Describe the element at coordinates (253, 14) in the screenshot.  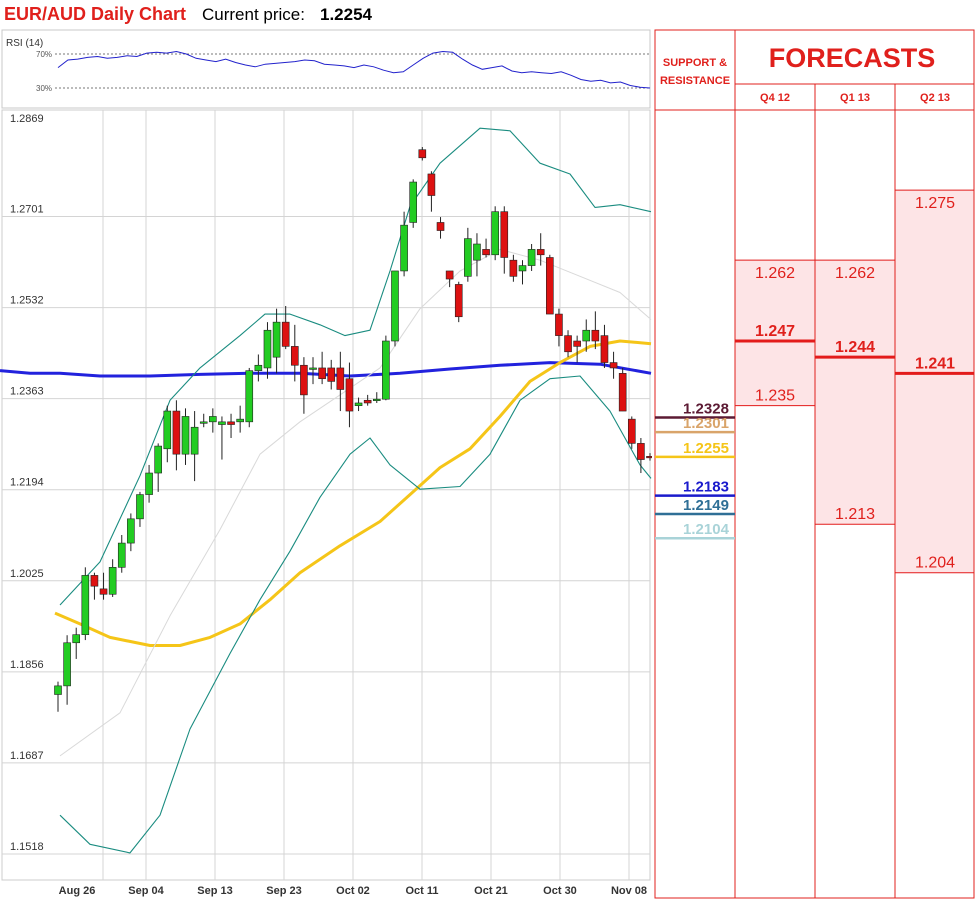
I see `current-price-label: Current price:` at that location.